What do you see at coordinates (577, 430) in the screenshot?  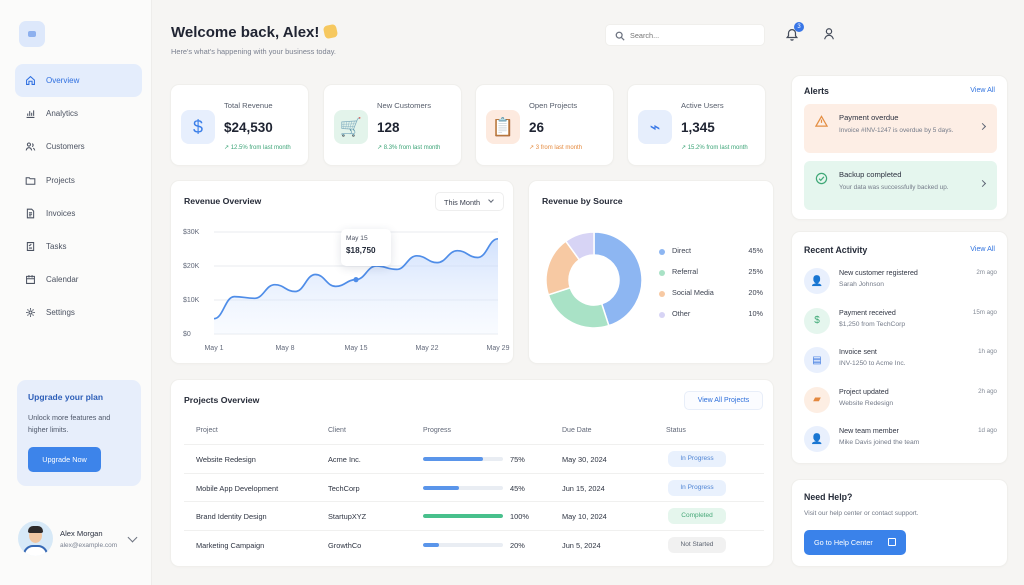 I see `table-header: Due Date` at bounding box center [577, 430].